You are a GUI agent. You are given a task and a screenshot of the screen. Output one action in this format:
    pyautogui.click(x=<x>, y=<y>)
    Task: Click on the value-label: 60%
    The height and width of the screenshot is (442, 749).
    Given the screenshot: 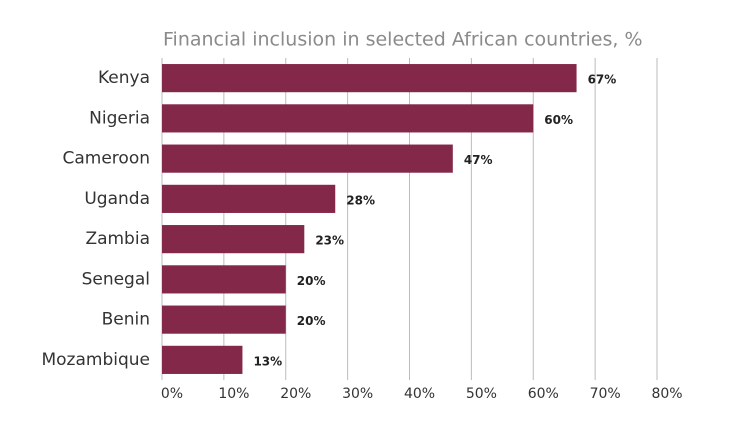 What is the action you would take?
    pyautogui.click(x=558, y=120)
    